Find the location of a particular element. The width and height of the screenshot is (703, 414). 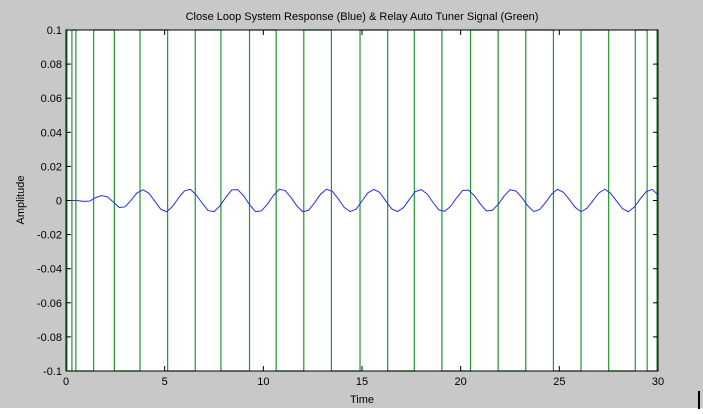

x-axis-label: Time is located at coordinates (362, 400).